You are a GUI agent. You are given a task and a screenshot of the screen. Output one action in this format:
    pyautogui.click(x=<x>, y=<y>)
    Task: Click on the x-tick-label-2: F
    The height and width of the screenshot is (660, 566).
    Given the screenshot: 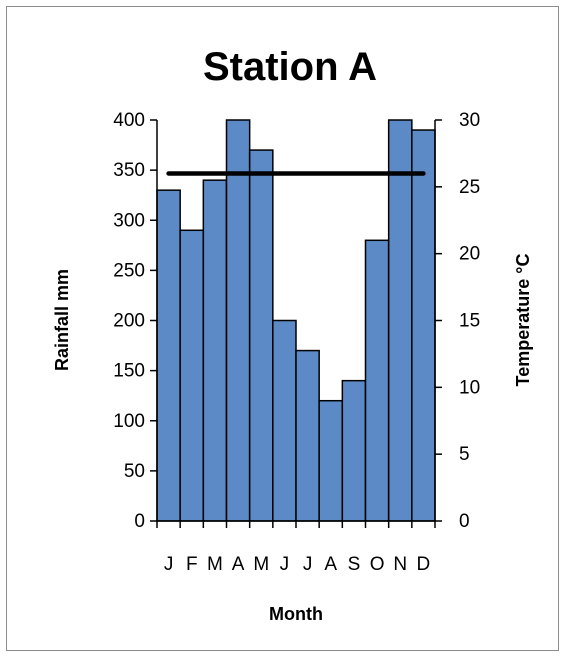 What is the action you would take?
    pyautogui.click(x=192, y=564)
    